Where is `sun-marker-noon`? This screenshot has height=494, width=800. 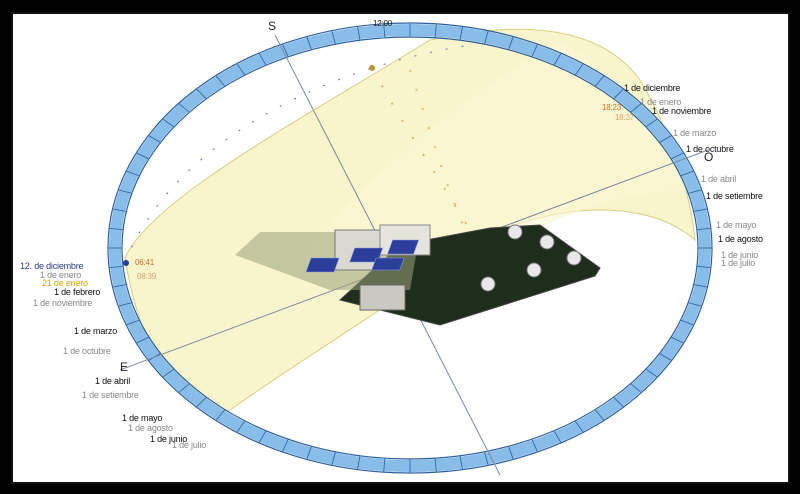
sun-marker-noon is located at coordinates (372, 68).